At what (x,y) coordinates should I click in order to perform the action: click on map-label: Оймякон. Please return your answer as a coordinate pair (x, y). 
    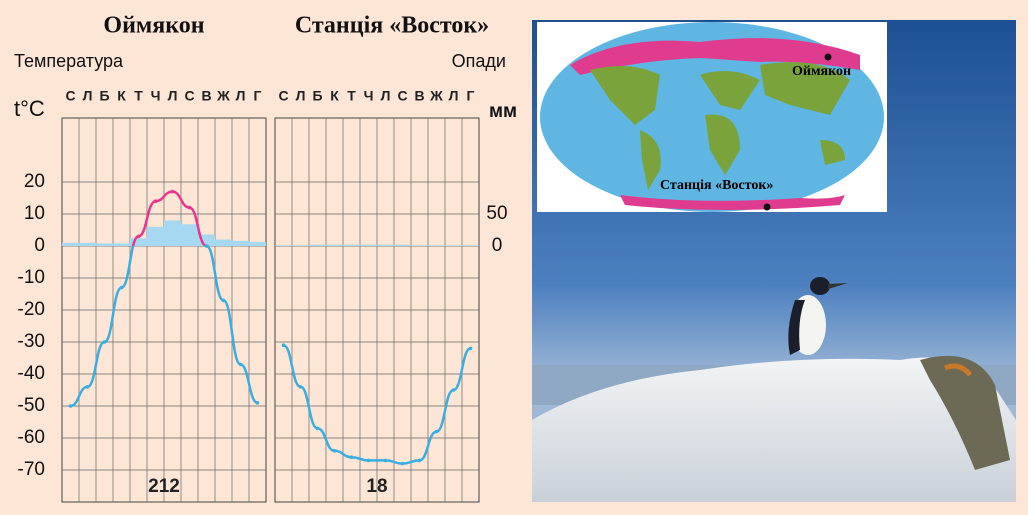
    Looking at the image, I should click on (821, 71).